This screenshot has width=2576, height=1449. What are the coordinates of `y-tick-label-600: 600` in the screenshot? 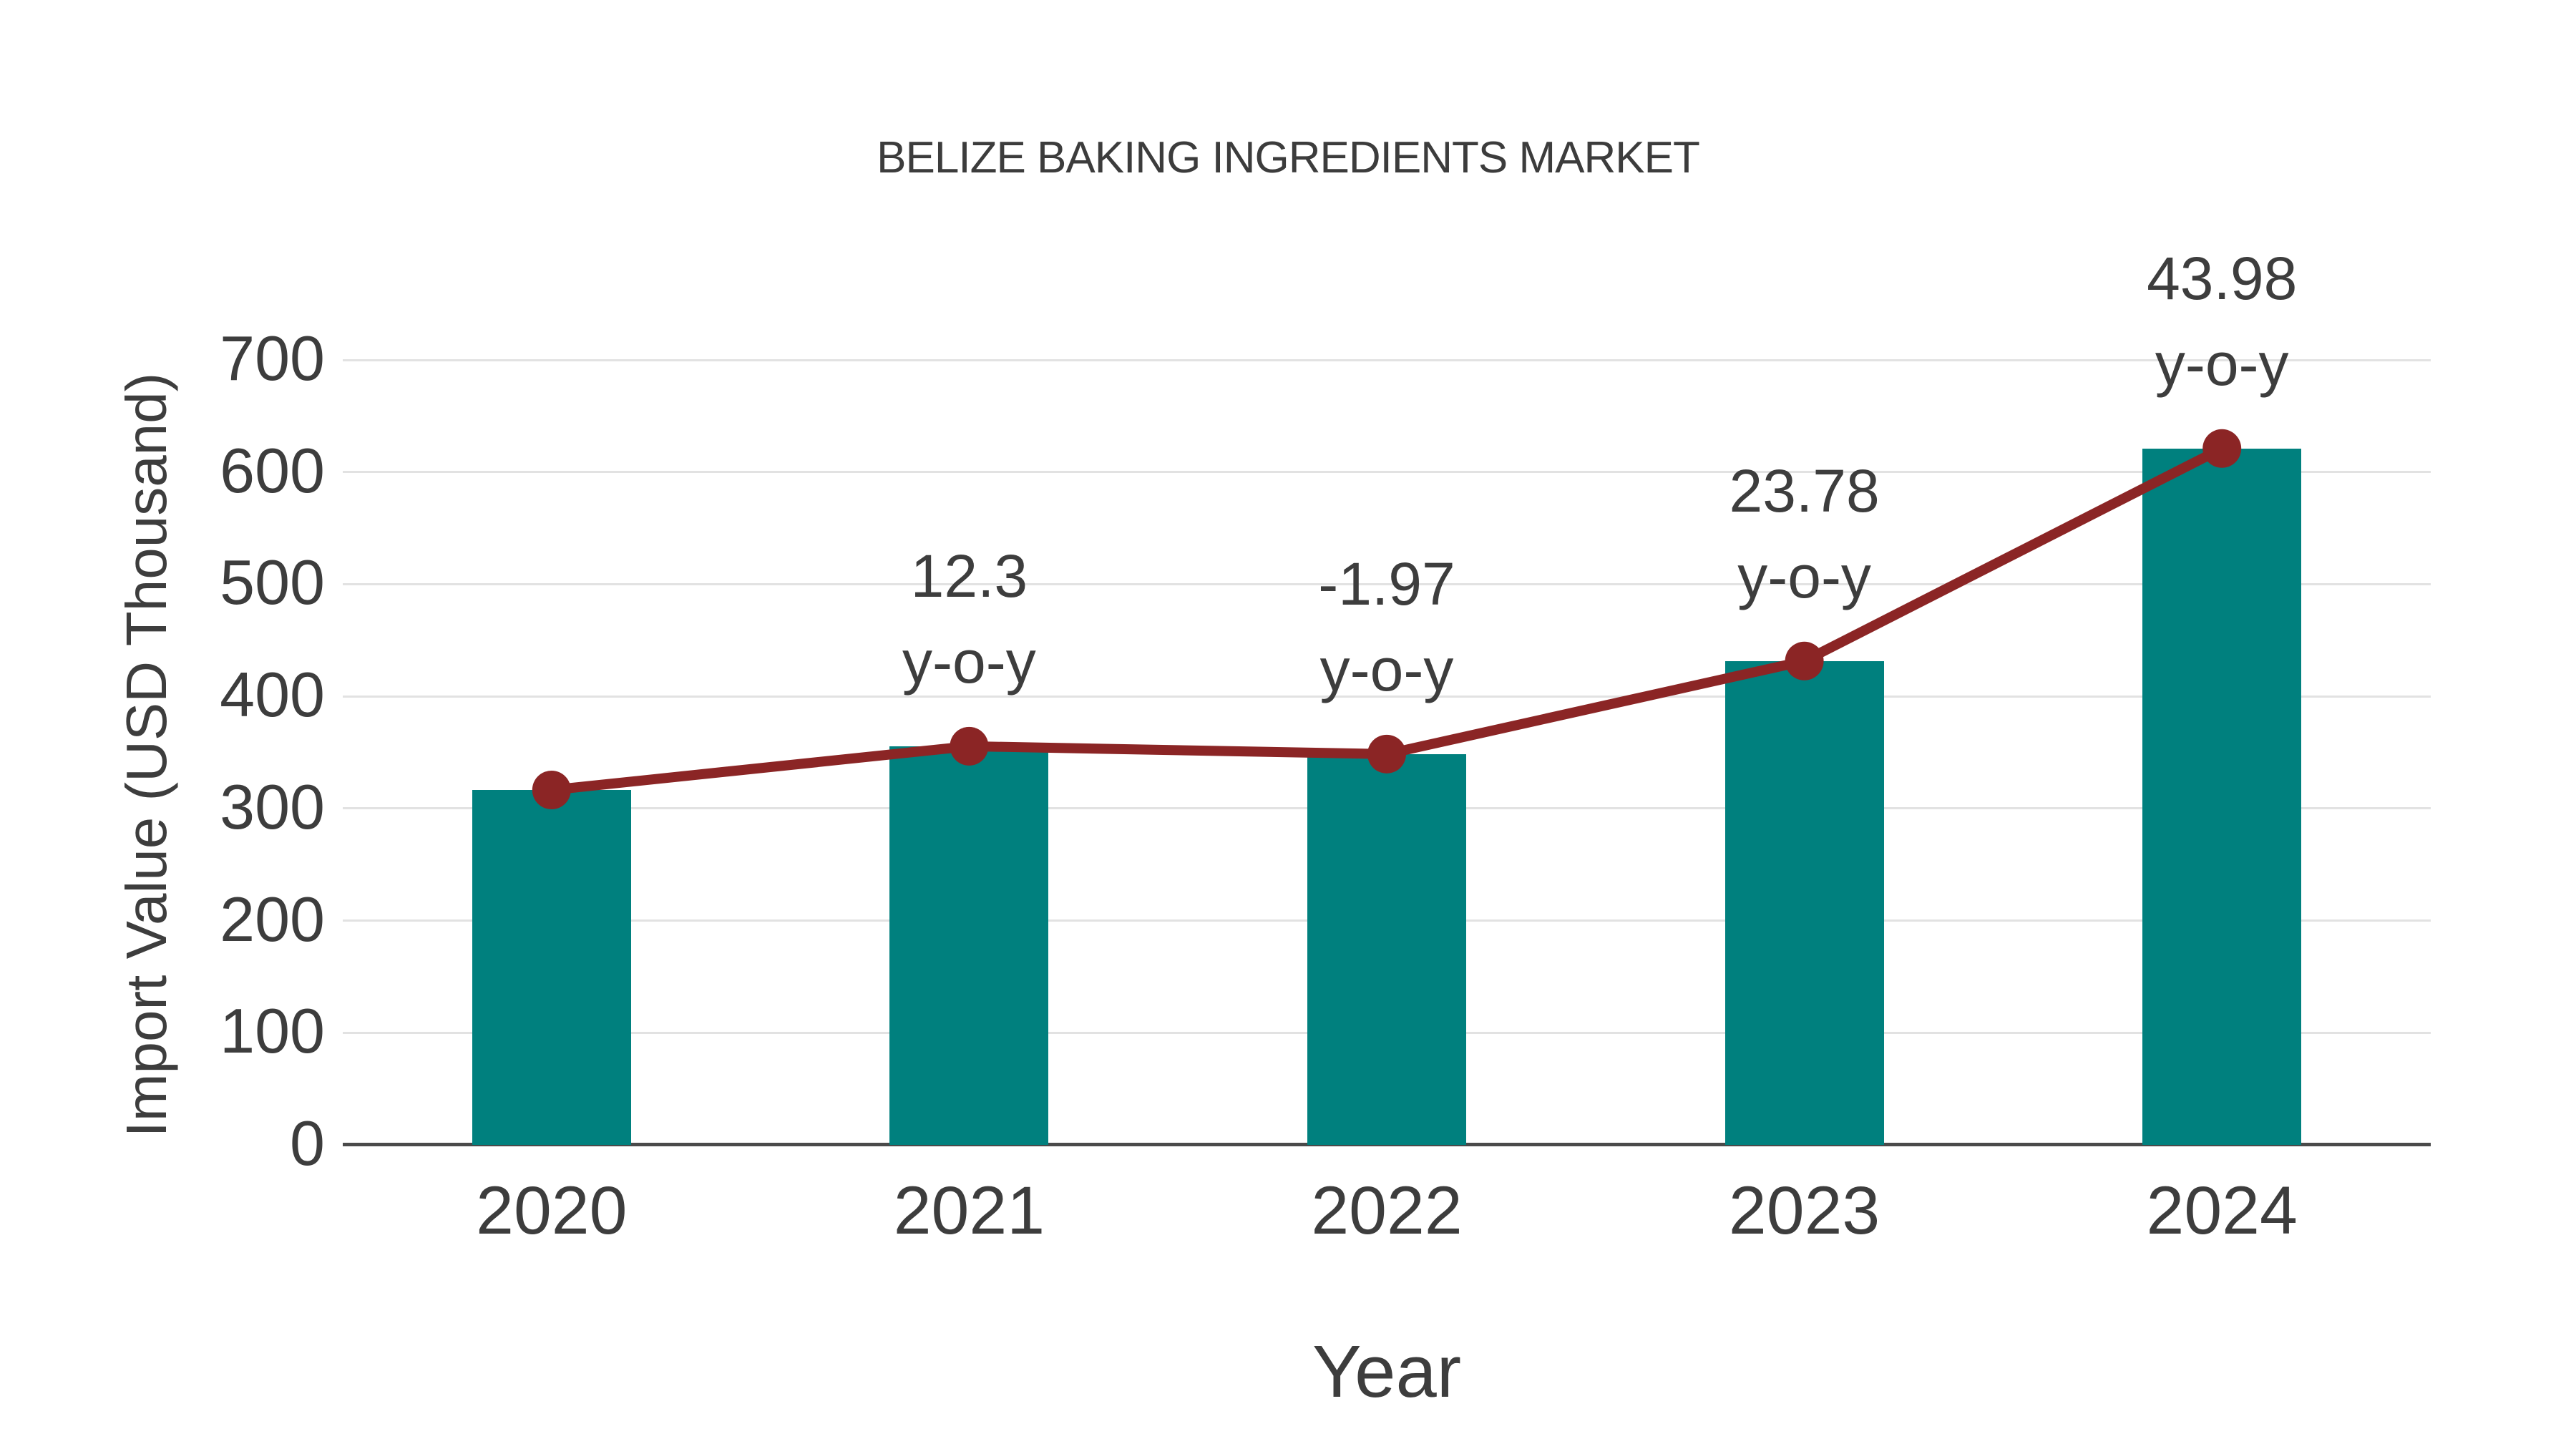 It's located at (272, 470).